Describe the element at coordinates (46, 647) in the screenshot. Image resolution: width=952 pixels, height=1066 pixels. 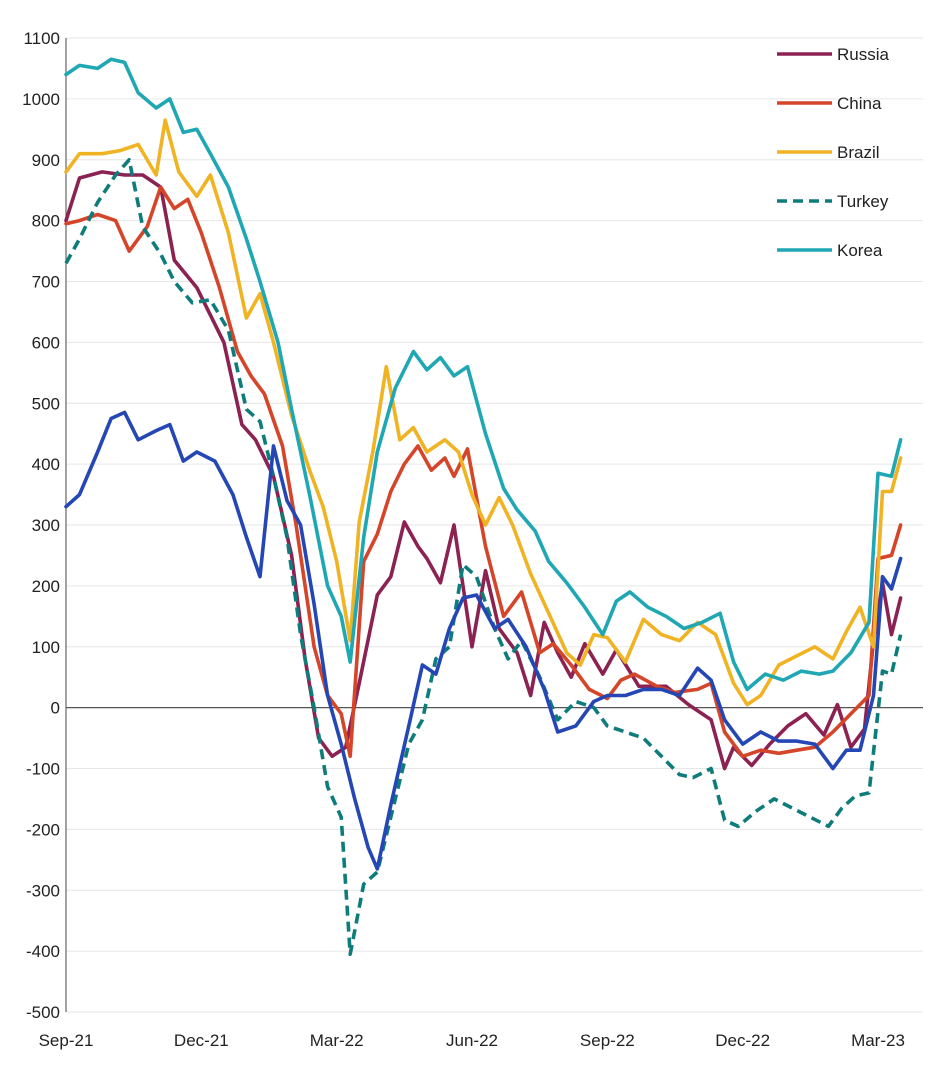
I see `y-tick-label: 100` at that location.